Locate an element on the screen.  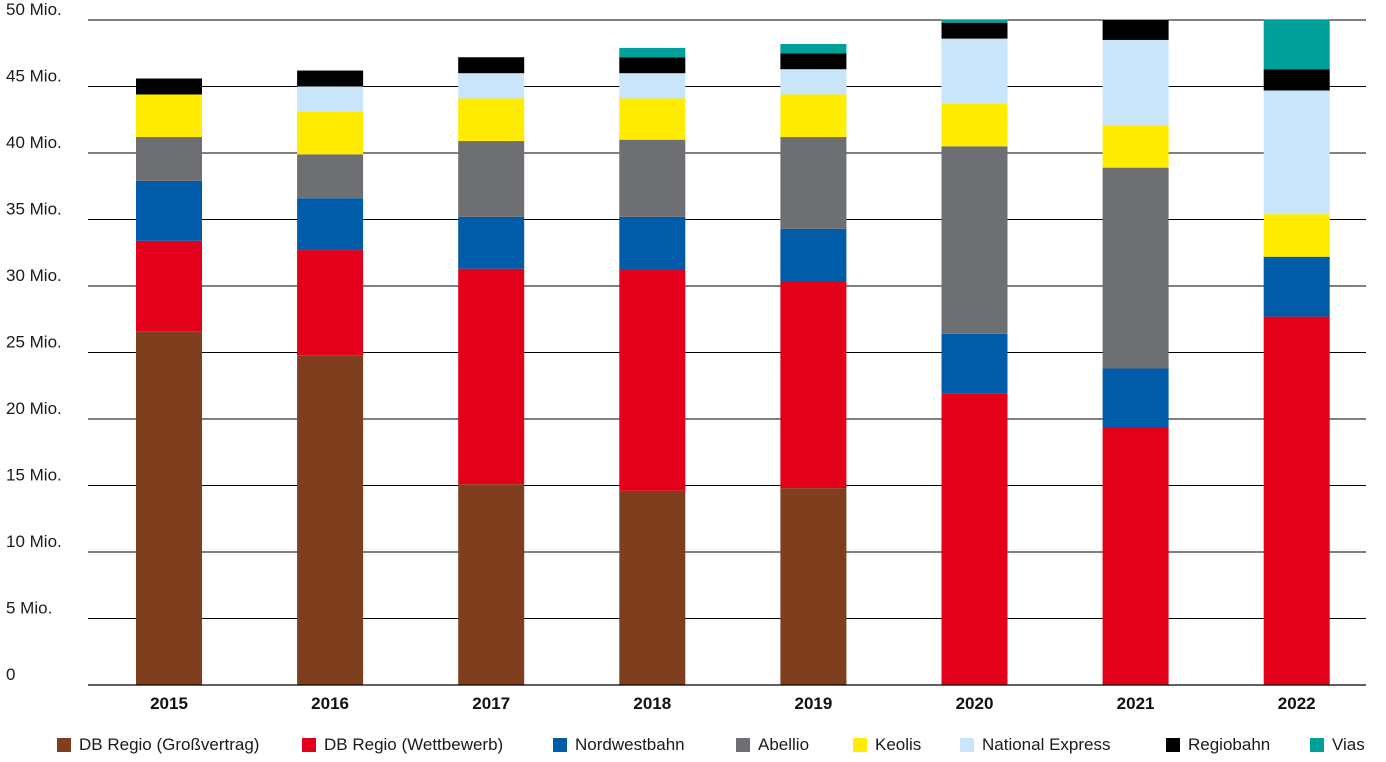
bar-segment-2015-db-regio-gro-vertrag- is located at coordinates (169, 508).